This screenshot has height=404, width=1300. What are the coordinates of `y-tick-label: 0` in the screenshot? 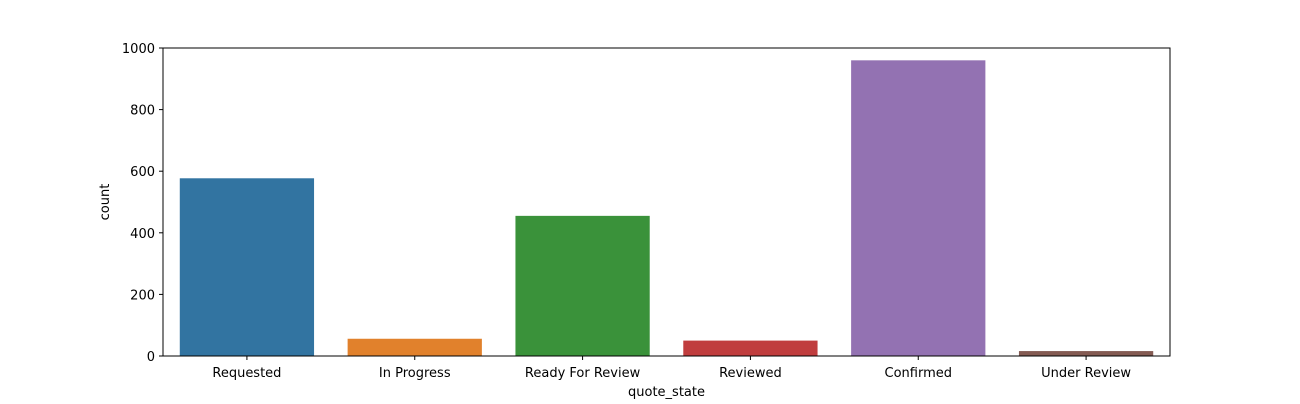 It's located at (151, 357).